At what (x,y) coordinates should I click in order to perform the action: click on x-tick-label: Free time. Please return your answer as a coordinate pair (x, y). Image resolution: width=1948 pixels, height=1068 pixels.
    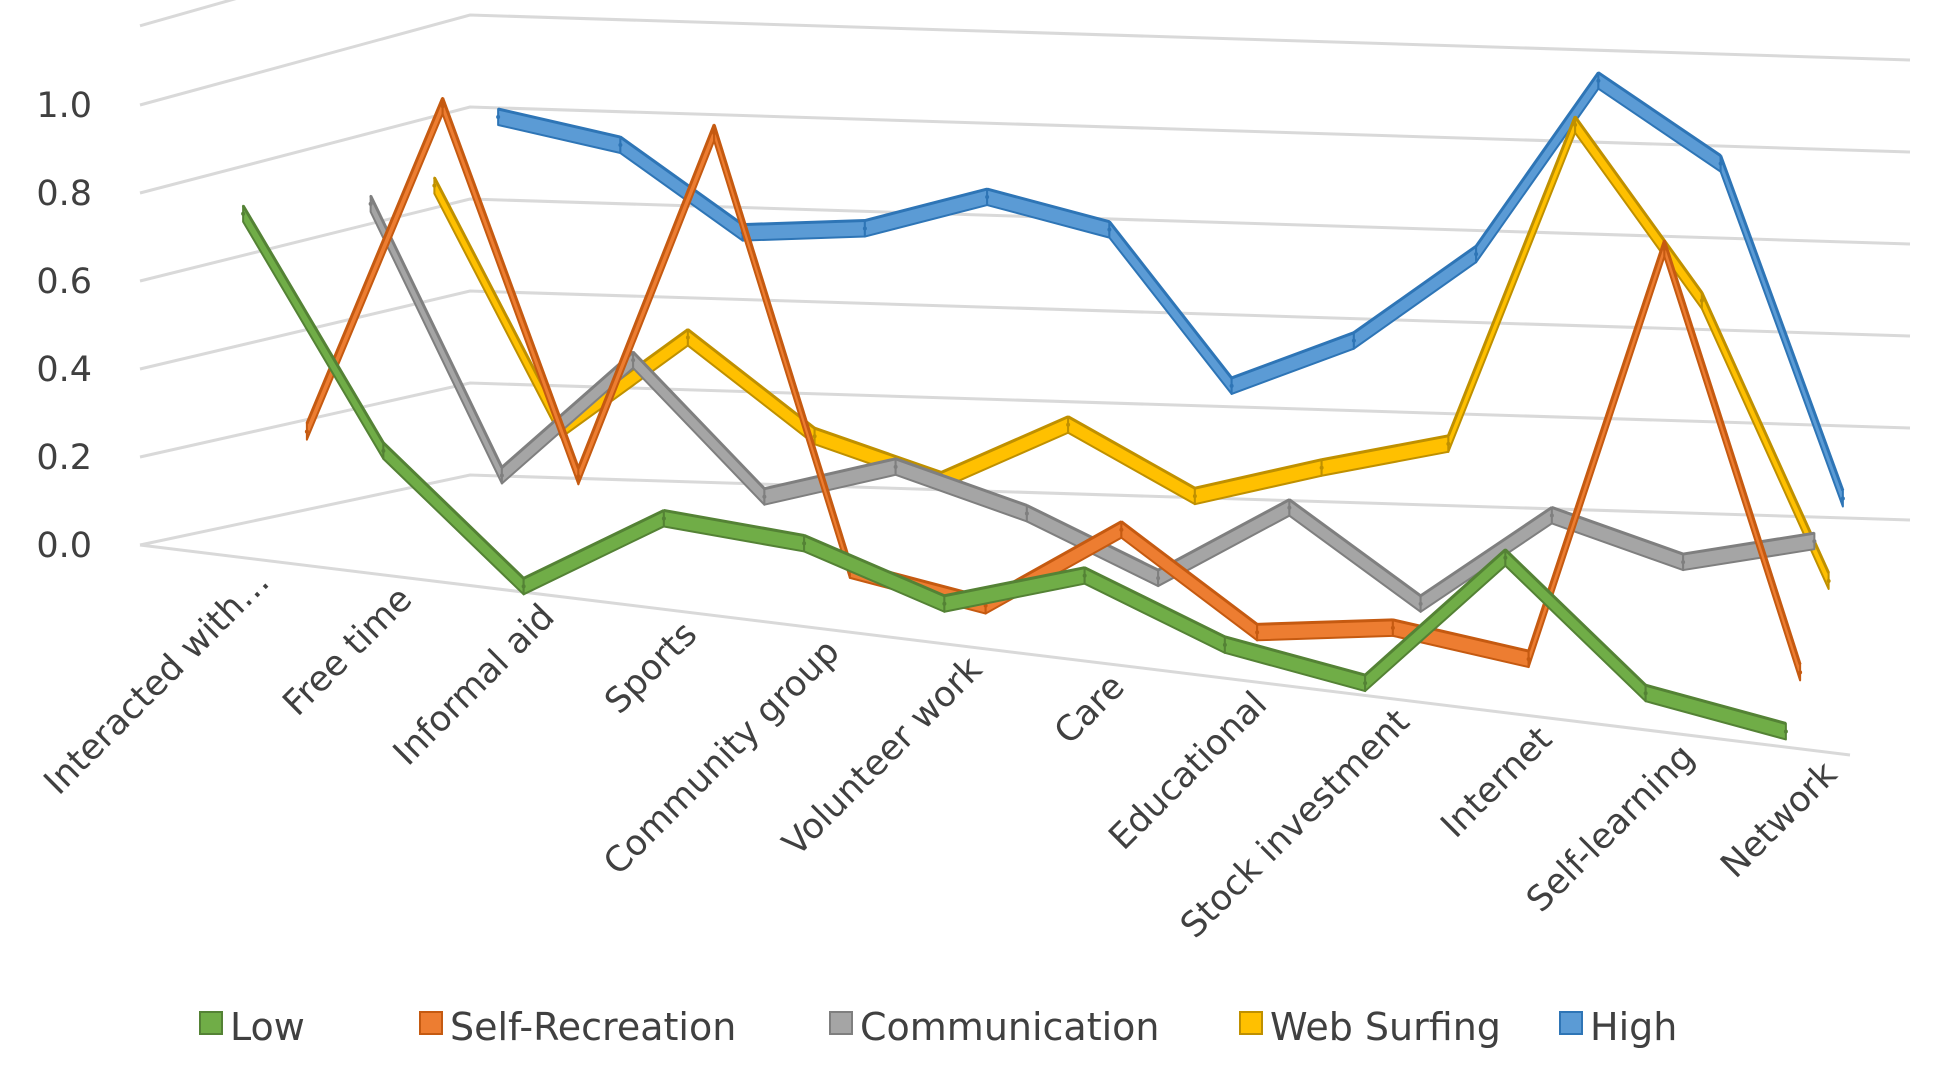
    Looking at the image, I should click on (348, 651).